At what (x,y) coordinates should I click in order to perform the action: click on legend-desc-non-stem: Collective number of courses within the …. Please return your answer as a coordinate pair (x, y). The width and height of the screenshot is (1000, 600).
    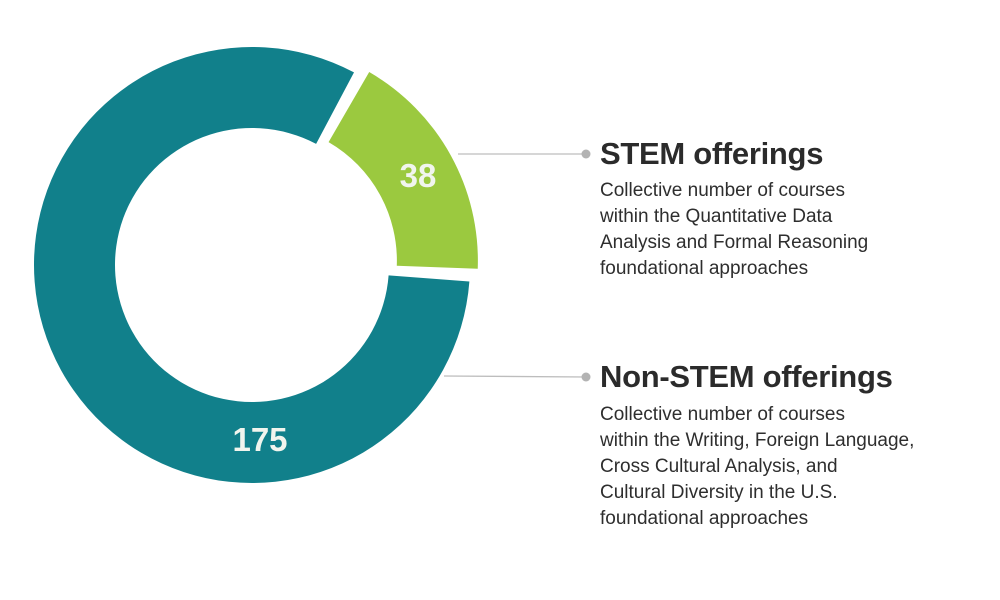
    Looking at the image, I should click on (757, 467).